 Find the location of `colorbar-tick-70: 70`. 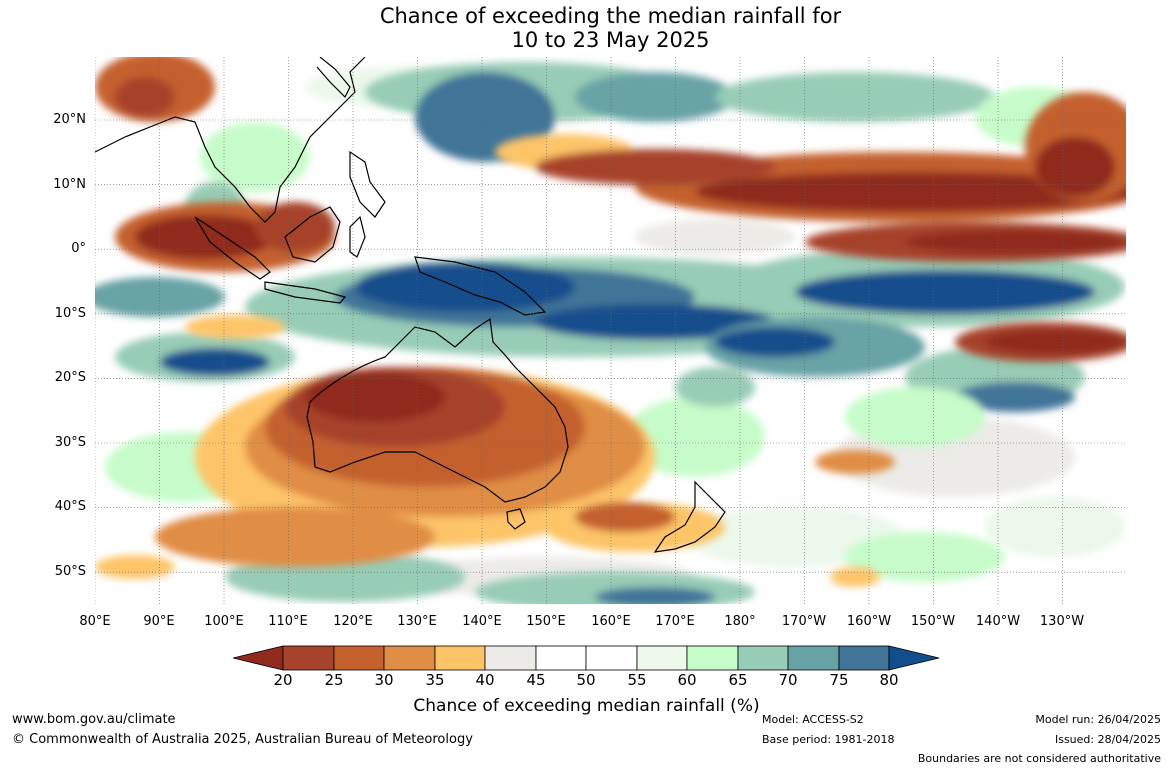

colorbar-tick-70: 70 is located at coordinates (788, 680).